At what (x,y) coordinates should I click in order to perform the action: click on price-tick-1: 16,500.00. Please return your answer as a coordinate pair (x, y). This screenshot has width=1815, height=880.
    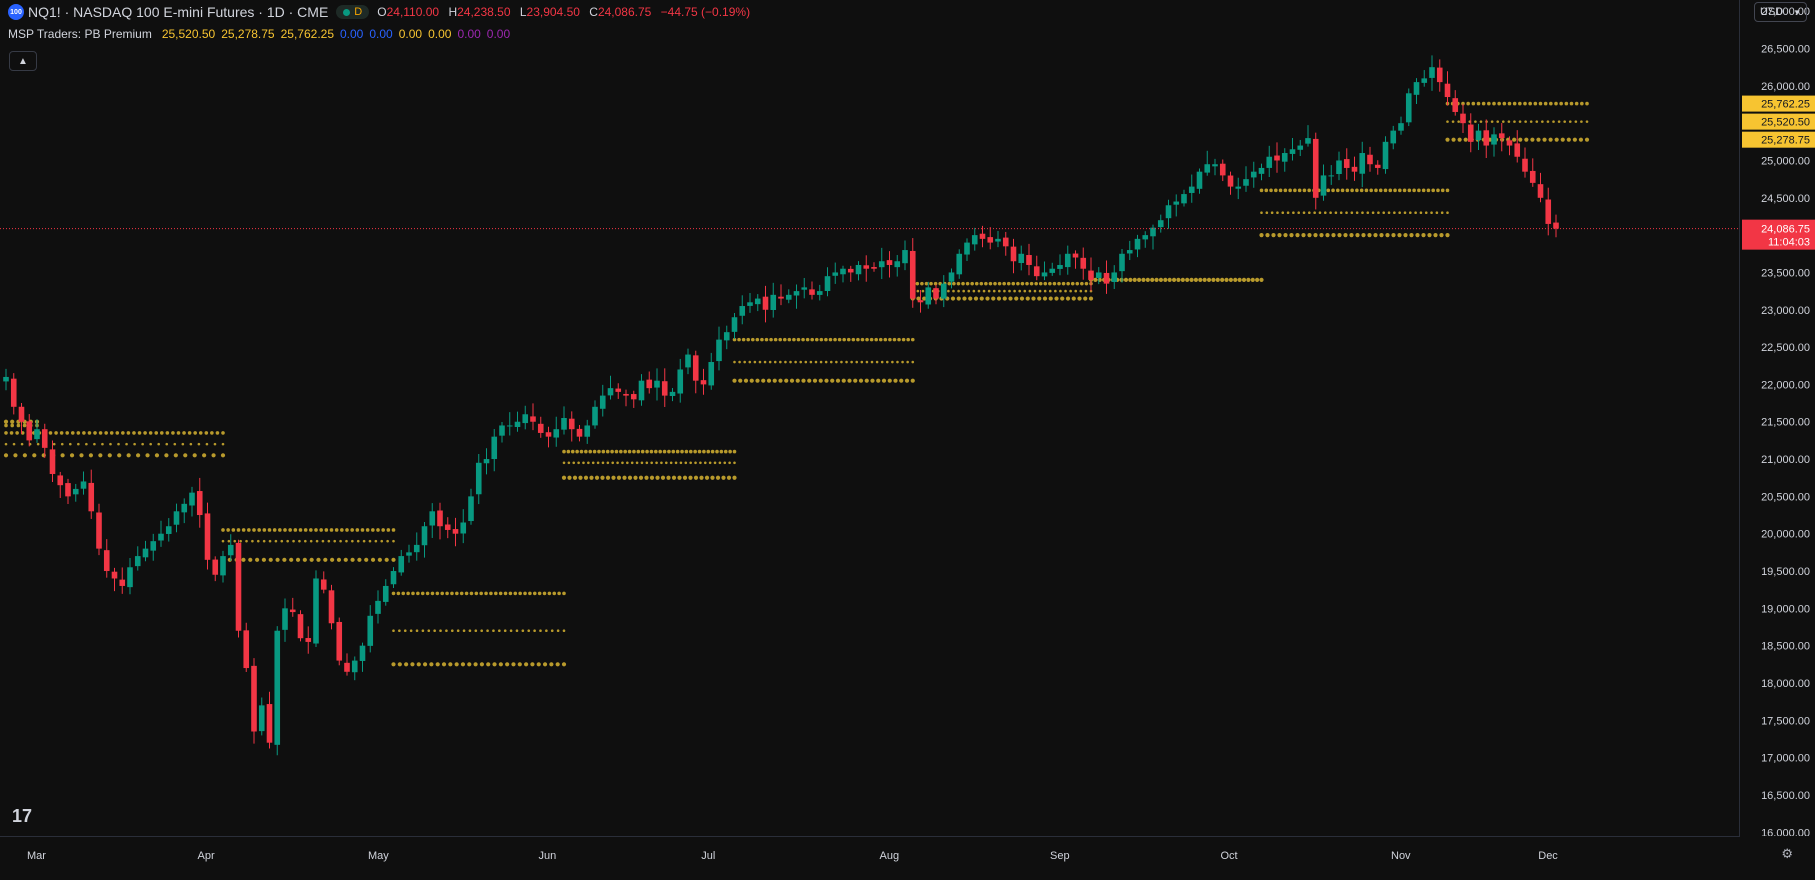
    Looking at the image, I should click on (1785, 796).